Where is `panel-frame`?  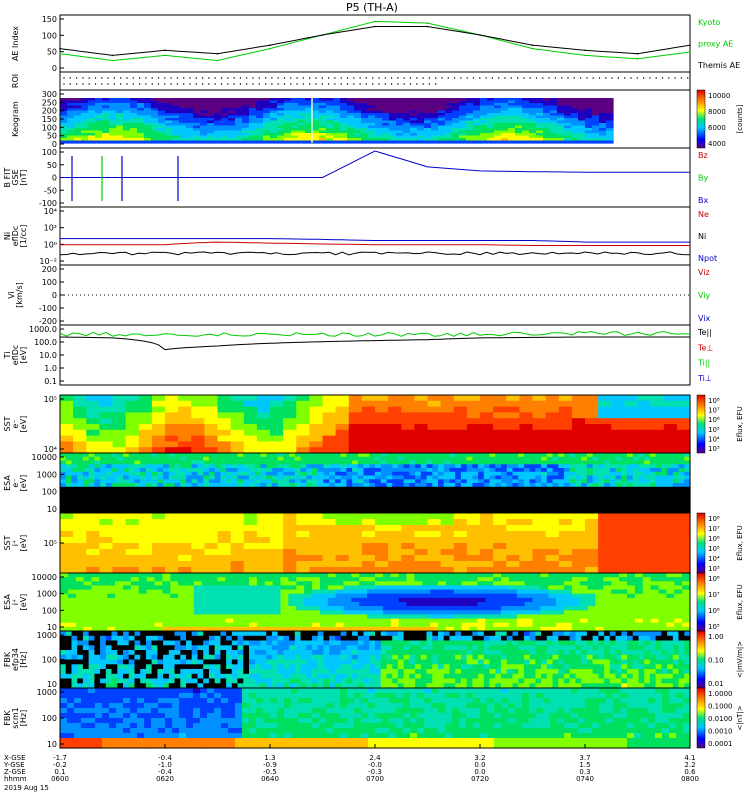 panel-frame is located at coordinates (375, 355).